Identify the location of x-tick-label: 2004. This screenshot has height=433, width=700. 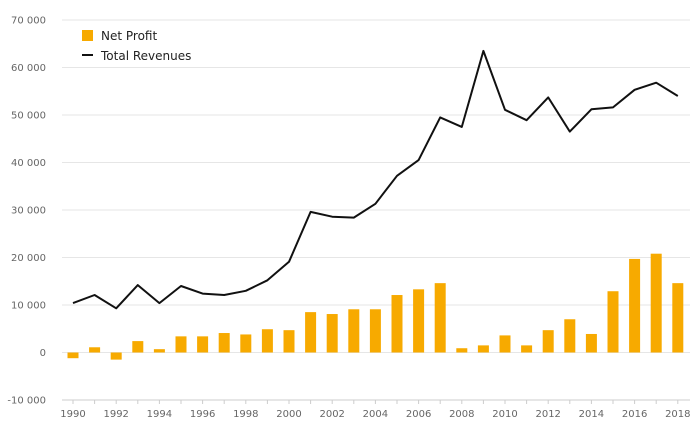
(375, 414).